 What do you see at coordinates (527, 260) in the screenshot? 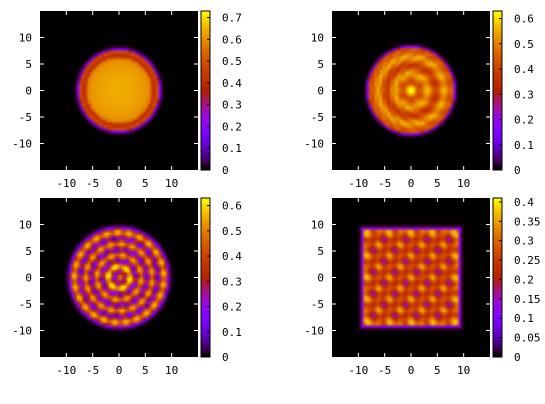
I see `colorbar-tick-label: 0.25` at bounding box center [527, 260].